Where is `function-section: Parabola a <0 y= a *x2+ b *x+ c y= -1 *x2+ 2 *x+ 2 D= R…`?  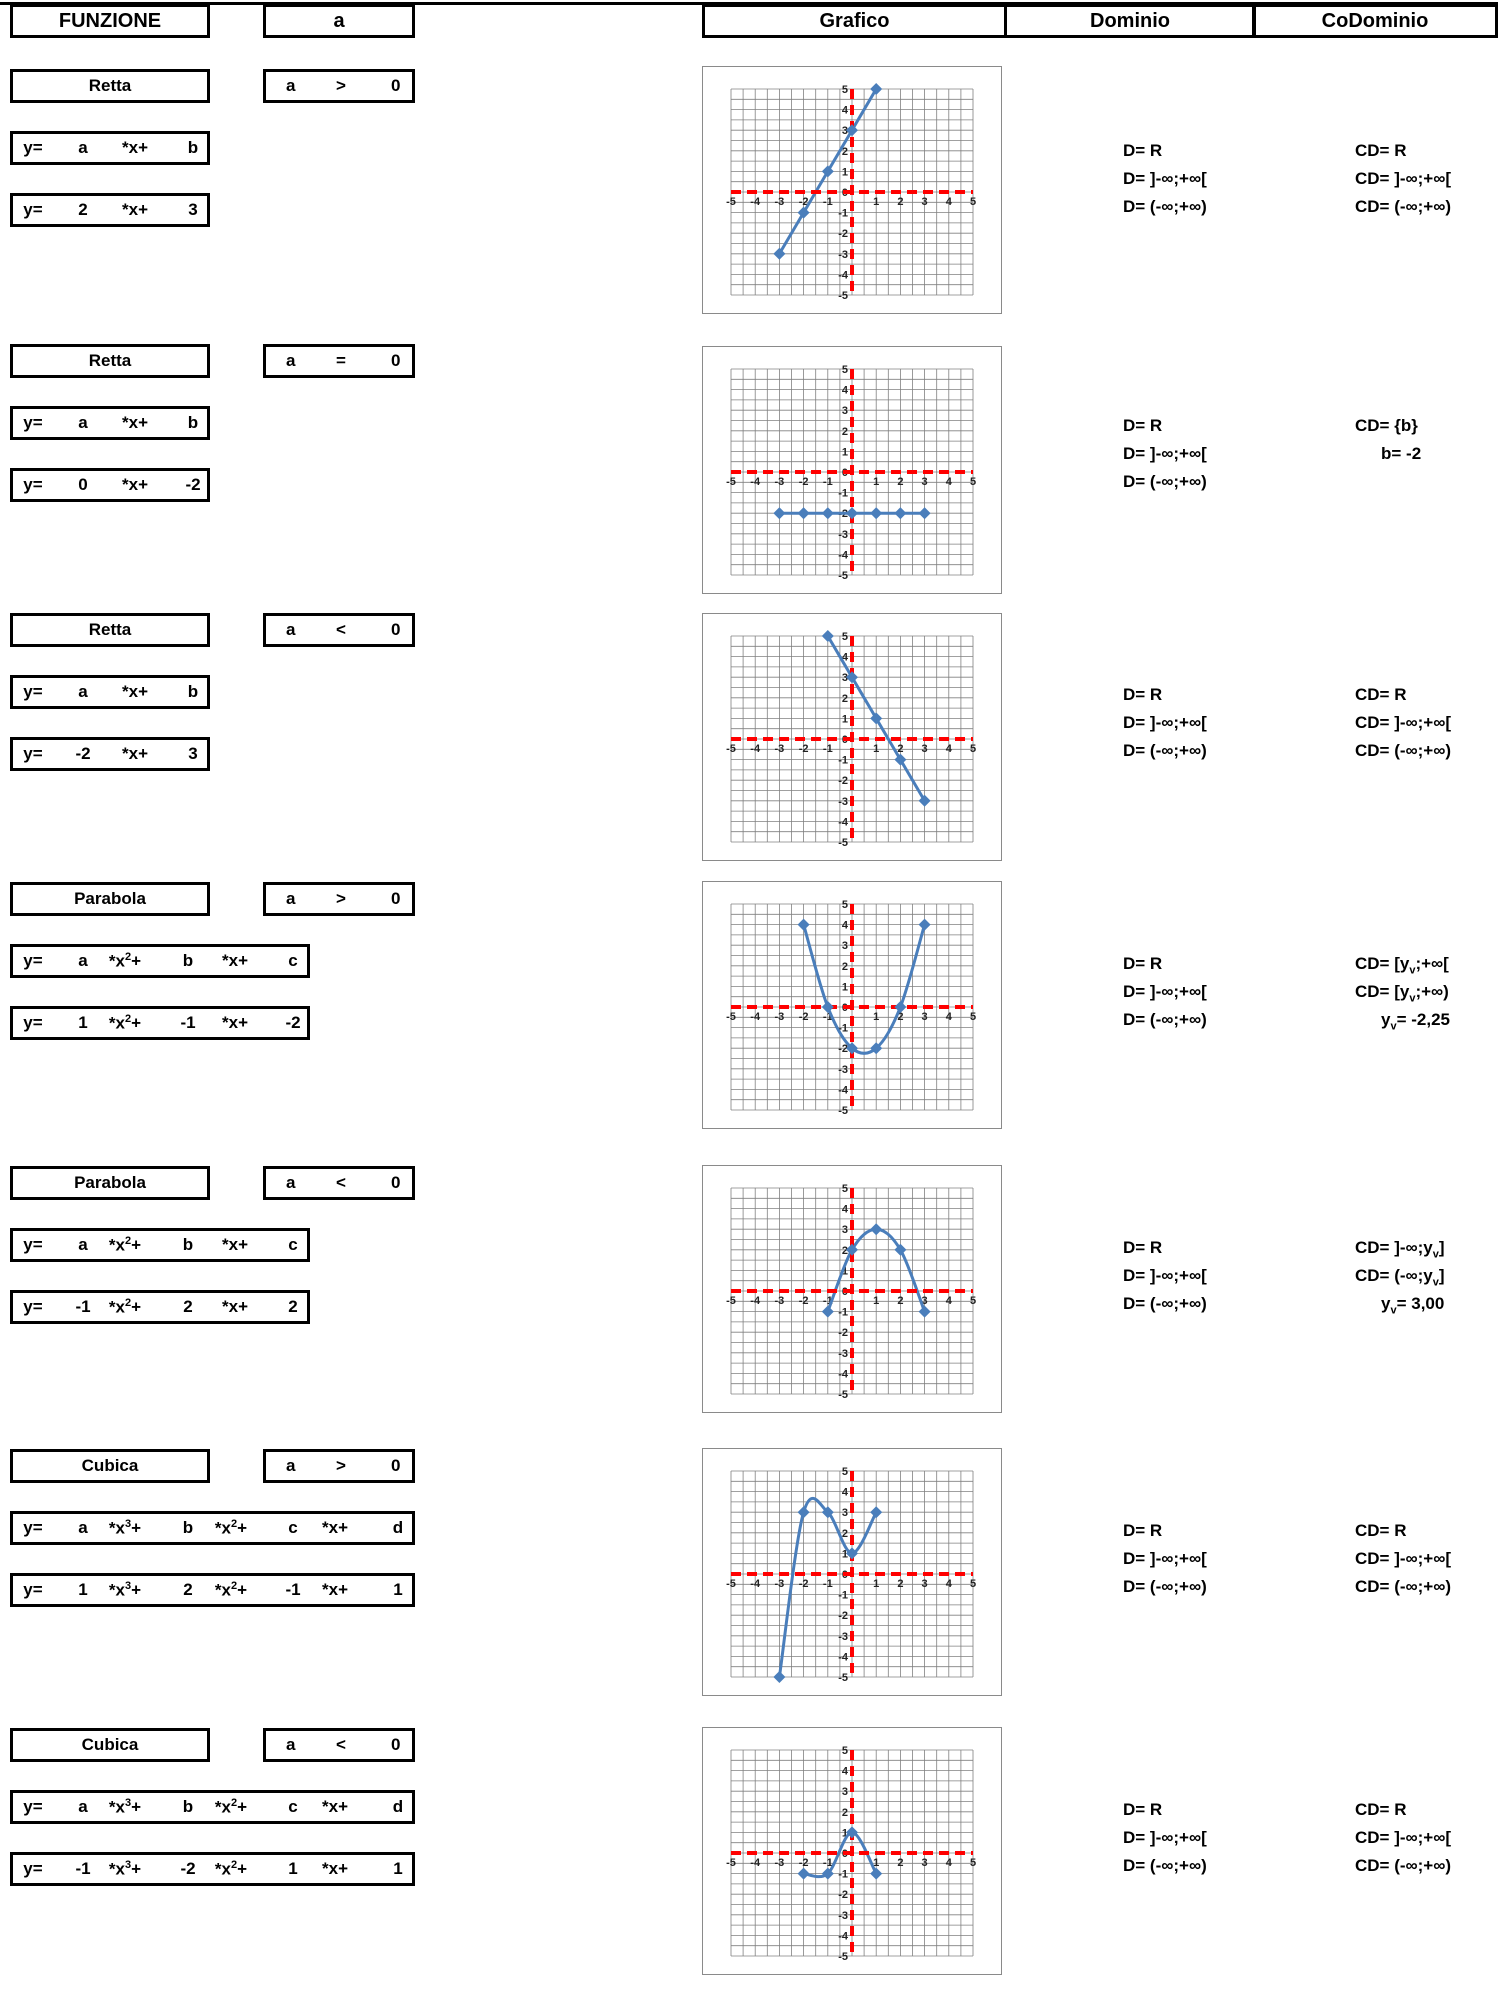 function-section: Parabola a <0 y= a *x2+ b *x+ c y= -1 *x2+ 2 *x+ 2 D= R… is located at coordinates (749, 1308).